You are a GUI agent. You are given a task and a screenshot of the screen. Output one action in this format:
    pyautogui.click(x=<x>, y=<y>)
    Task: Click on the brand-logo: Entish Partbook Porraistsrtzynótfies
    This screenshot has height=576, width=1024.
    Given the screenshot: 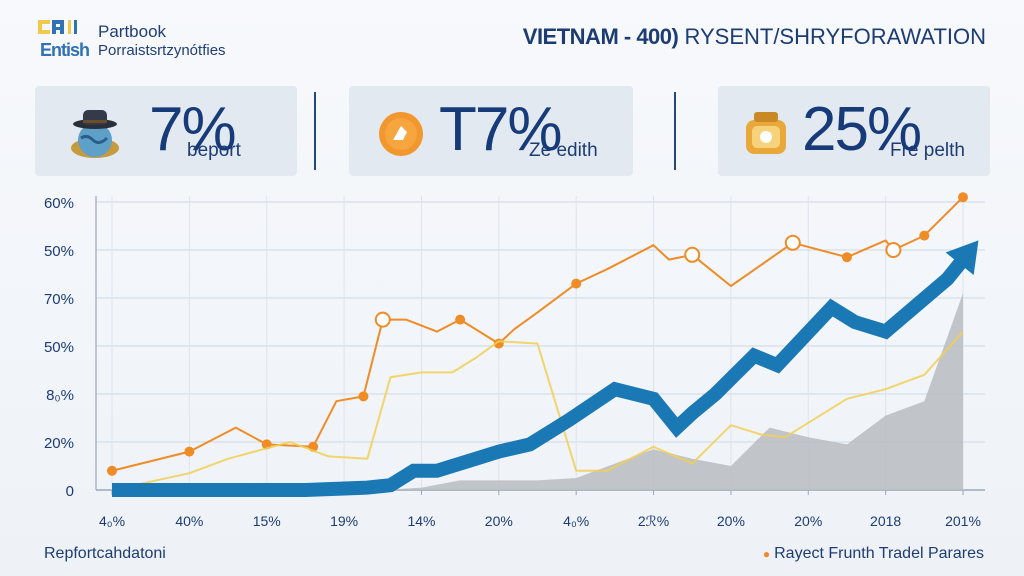 What is the action you would take?
    pyautogui.click(x=153, y=39)
    